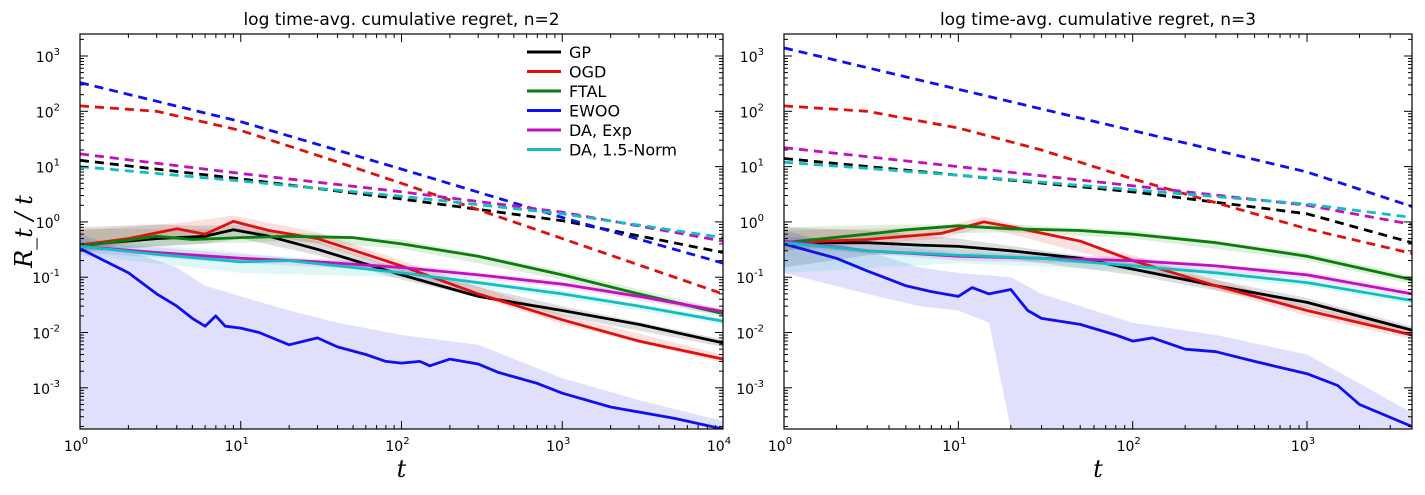 The image size is (1425, 495). What do you see at coordinates (587, 72) in the screenshot?
I see `legend-label: OGD` at bounding box center [587, 72].